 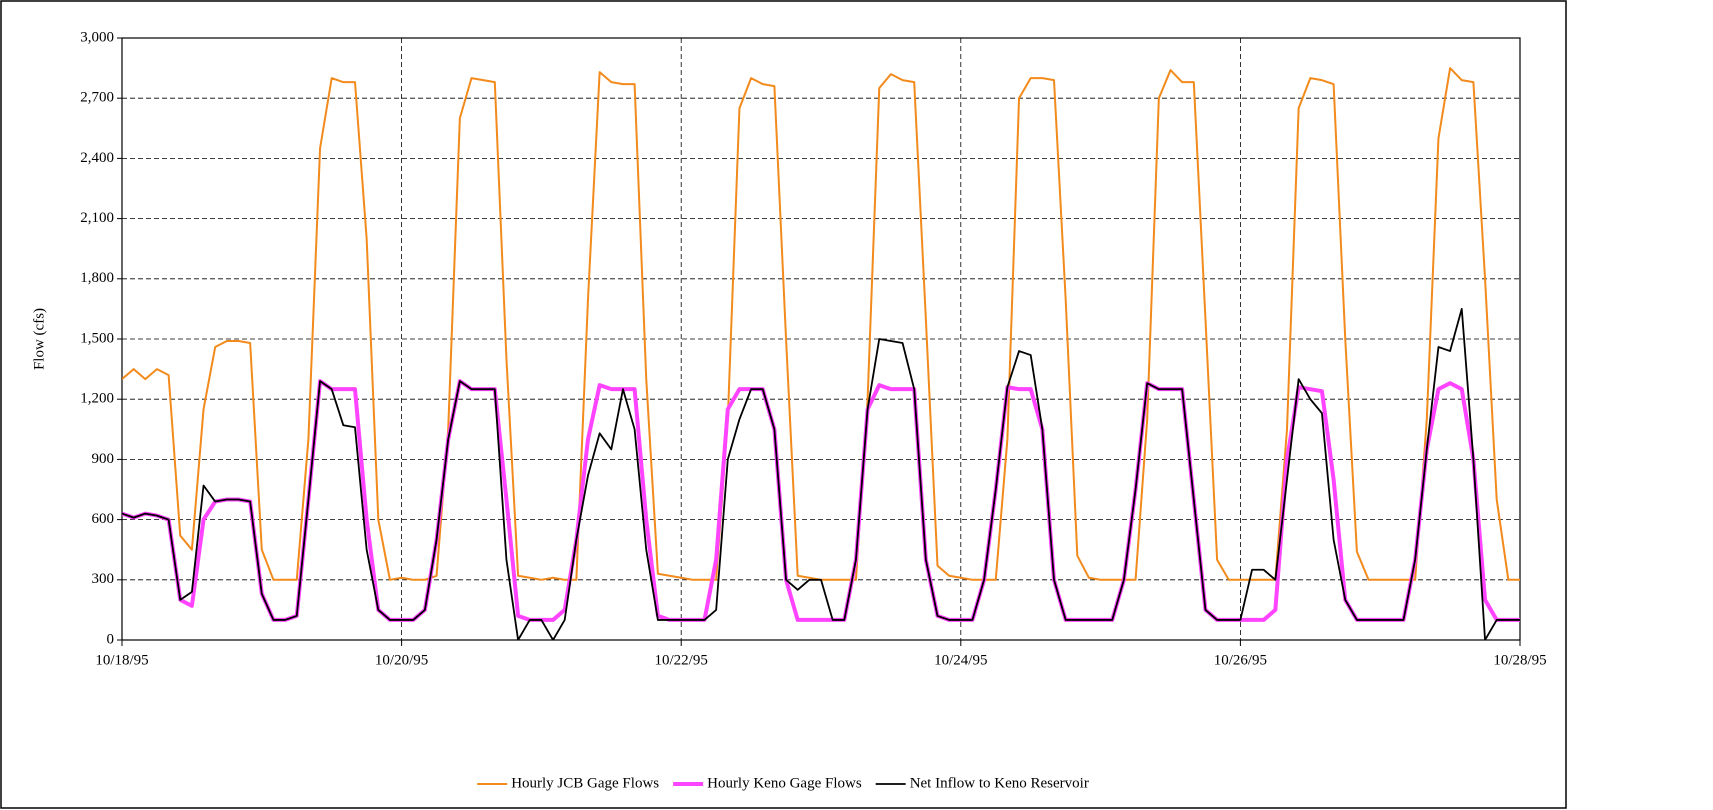 I want to click on legend-label: Hourly Keno Gage Flows, so click(x=784, y=783).